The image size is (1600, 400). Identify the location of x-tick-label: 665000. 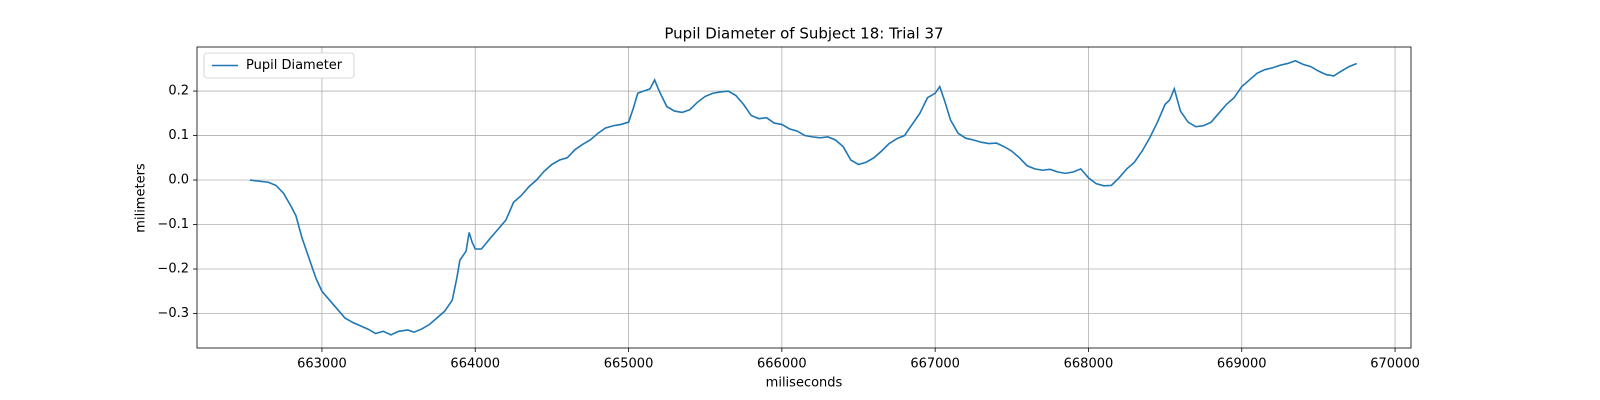
(629, 364).